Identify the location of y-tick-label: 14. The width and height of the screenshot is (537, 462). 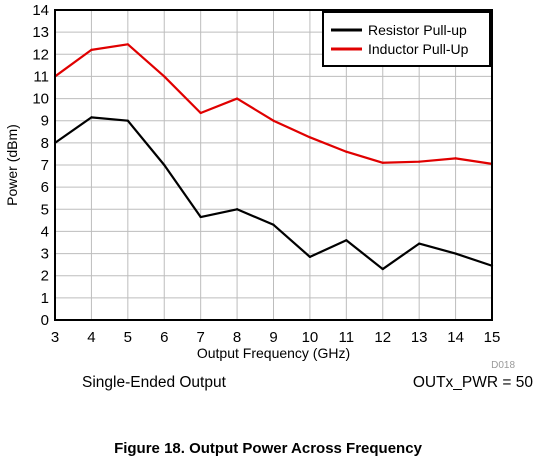
(40, 10).